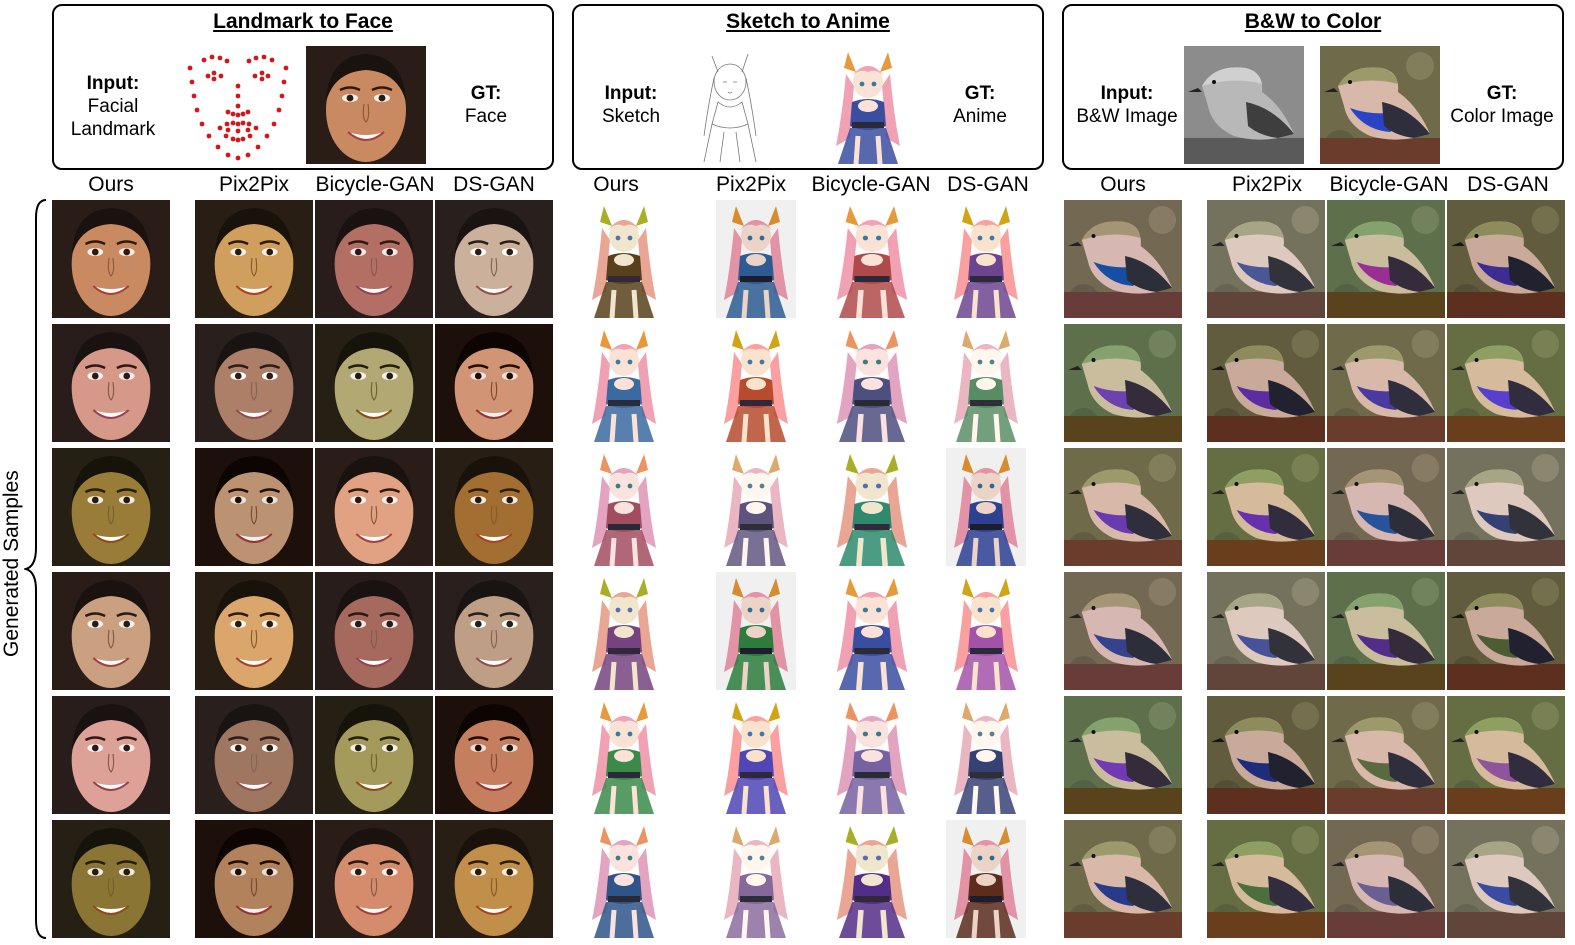 The image size is (1575, 945). Describe the element at coordinates (111, 184) in the screenshot. I see `col-header-face-ours: Ours` at that location.